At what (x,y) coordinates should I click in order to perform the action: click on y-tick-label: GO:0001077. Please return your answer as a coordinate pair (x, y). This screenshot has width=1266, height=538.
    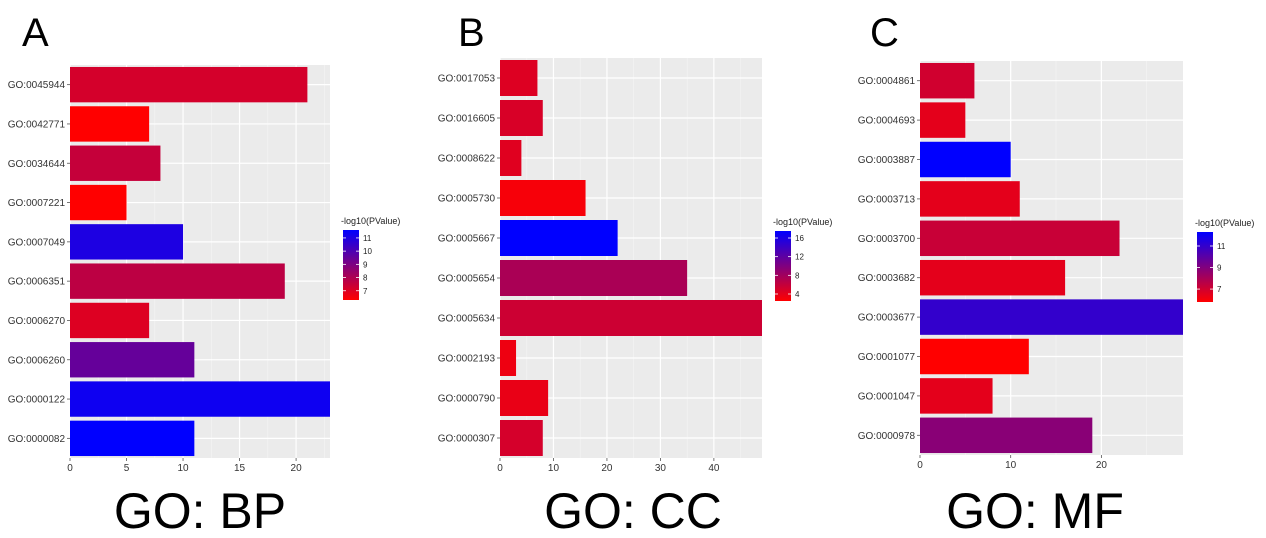
    Looking at the image, I should click on (887, 357).